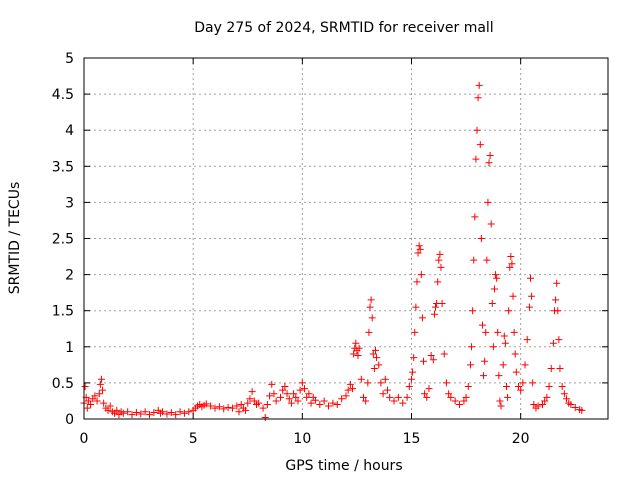 The width and height of the screenshot is (640, 480). What do you see at coordinates (63, 167) in the screenshot?
I see `y-tick-label: 3.5` at bounding box center [63, 167].